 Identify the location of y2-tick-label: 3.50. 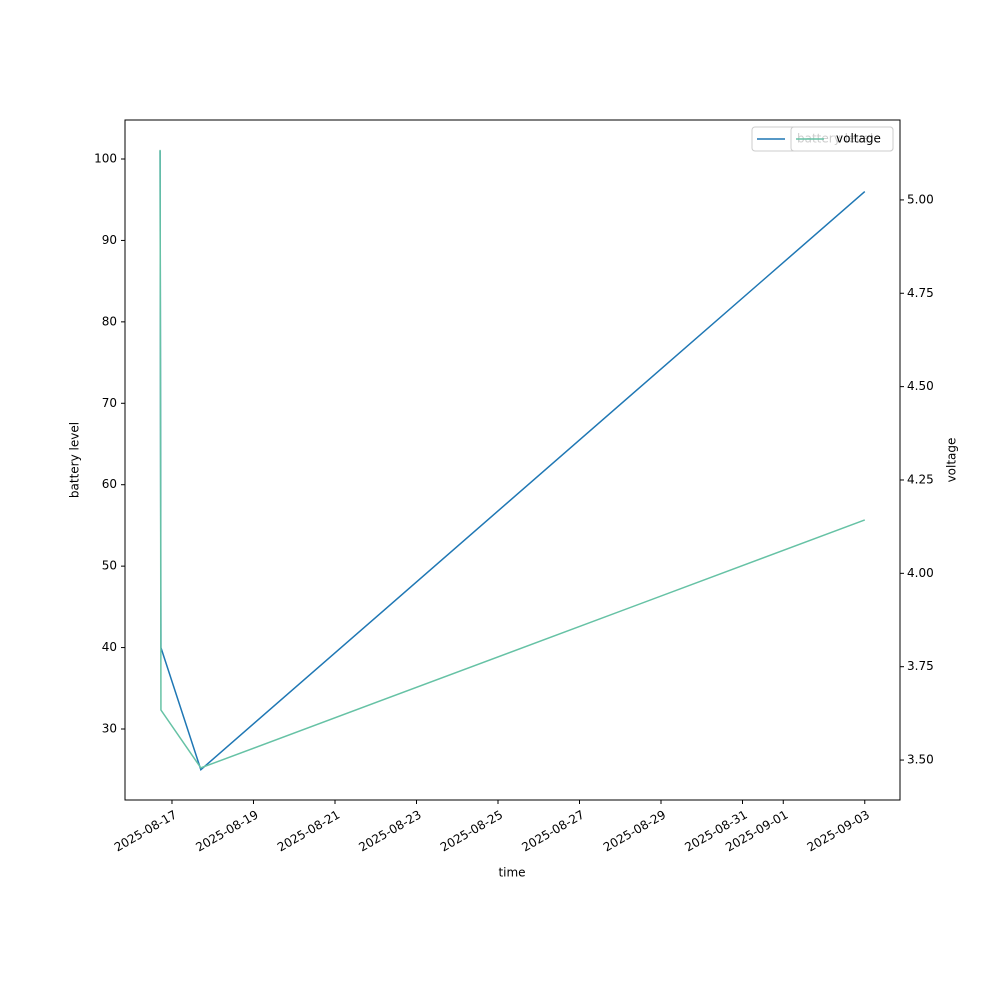
(920, 760).